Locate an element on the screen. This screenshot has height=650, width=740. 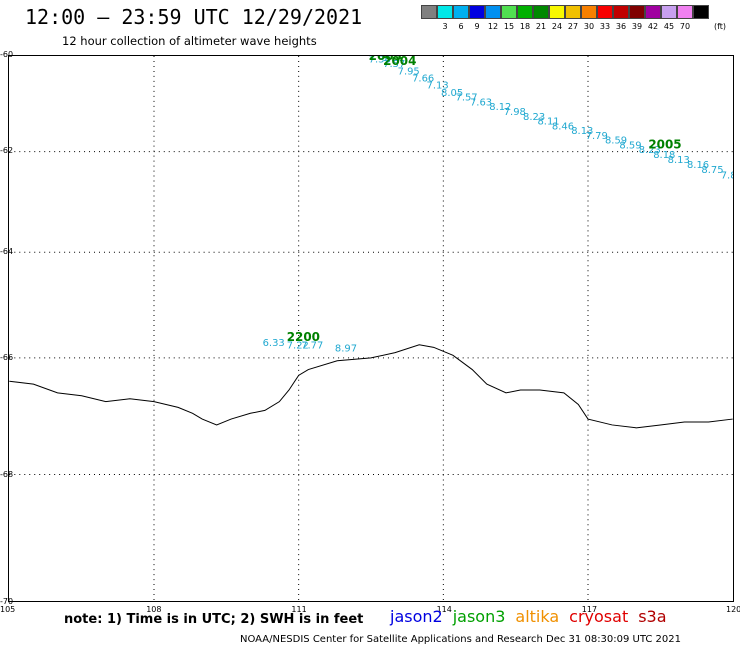
legend-item: 3 is located at coordinates (445, 18).